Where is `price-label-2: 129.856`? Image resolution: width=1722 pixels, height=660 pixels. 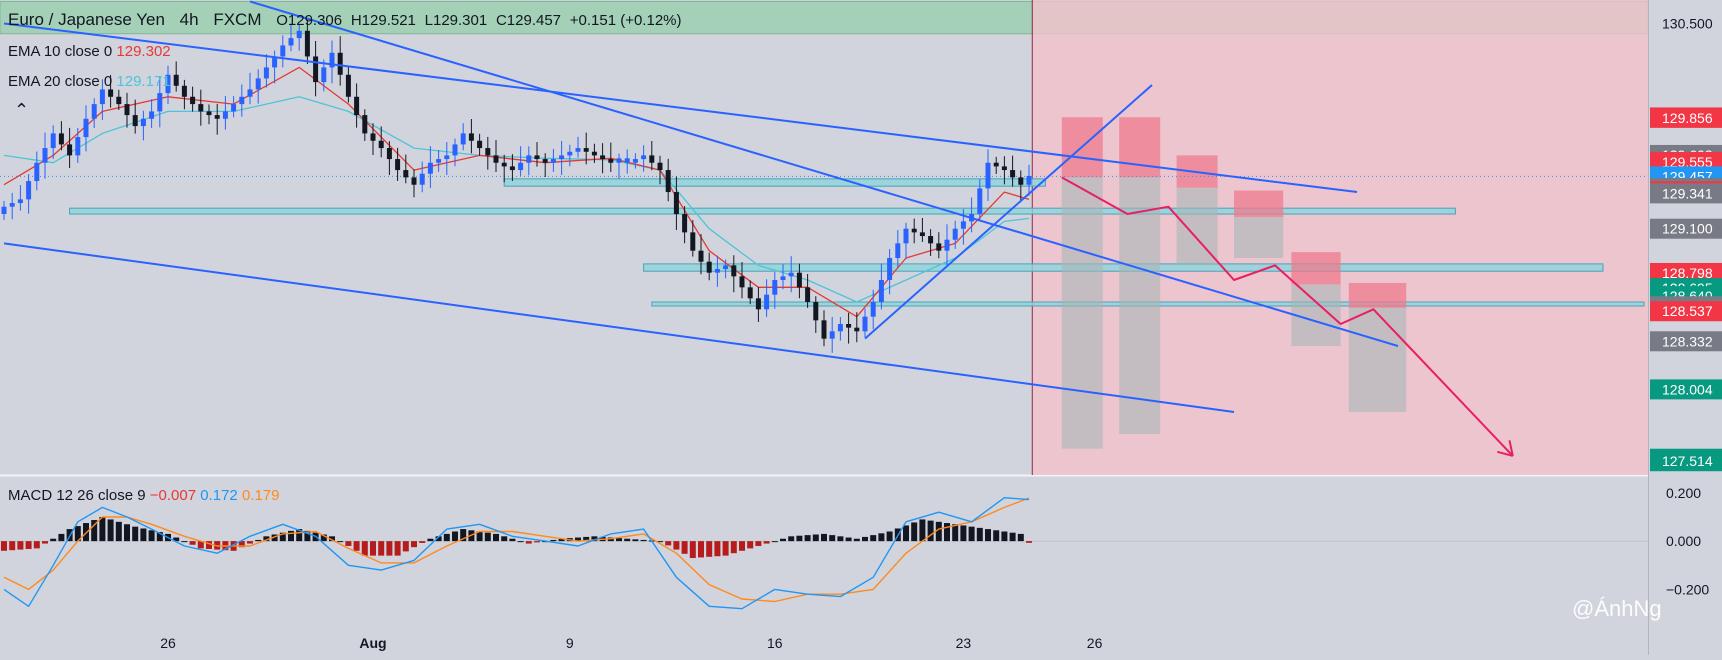
price-label-2: 129.856 is located at coordinates (1687, 118).